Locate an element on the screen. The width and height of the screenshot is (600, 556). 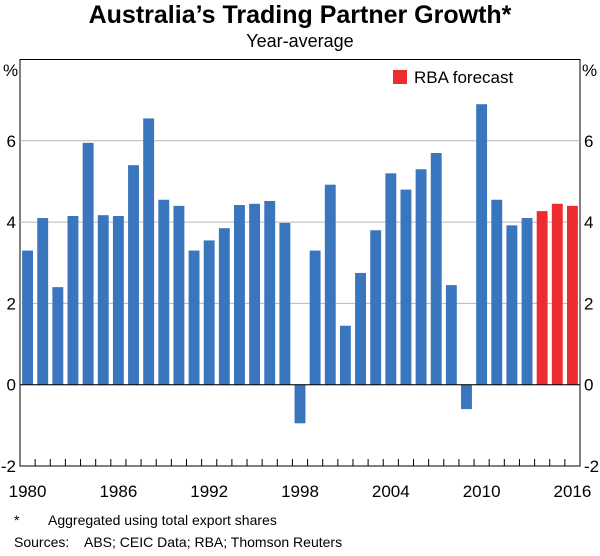
legend-swatch-forecast is located at coordinates (400, 77).